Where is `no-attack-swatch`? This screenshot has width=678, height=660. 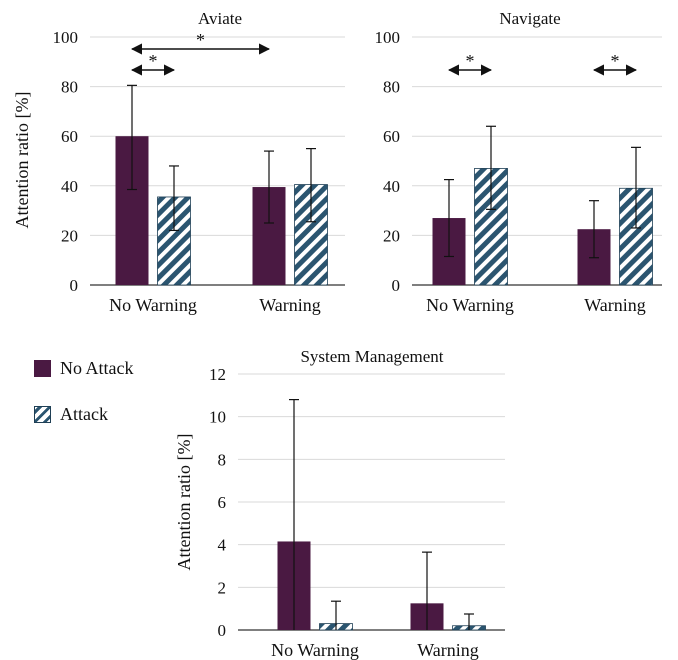 no-attack-swatch is located at coordinates (42, 368).